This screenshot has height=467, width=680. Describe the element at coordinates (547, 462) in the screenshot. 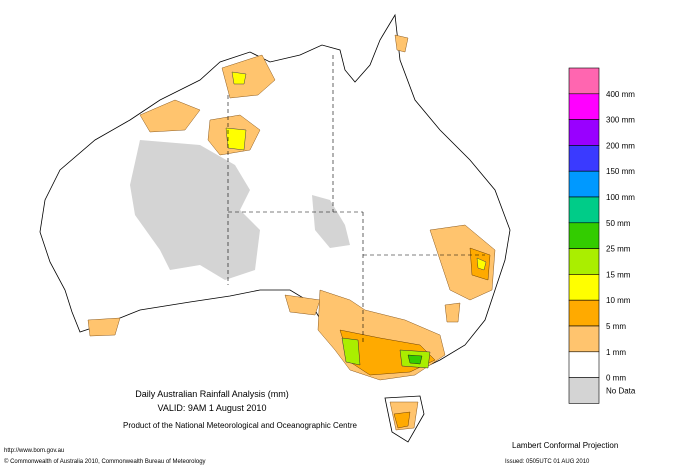

I see `issued: Issued: 0505UTC 01 AUG 2010` at that location.